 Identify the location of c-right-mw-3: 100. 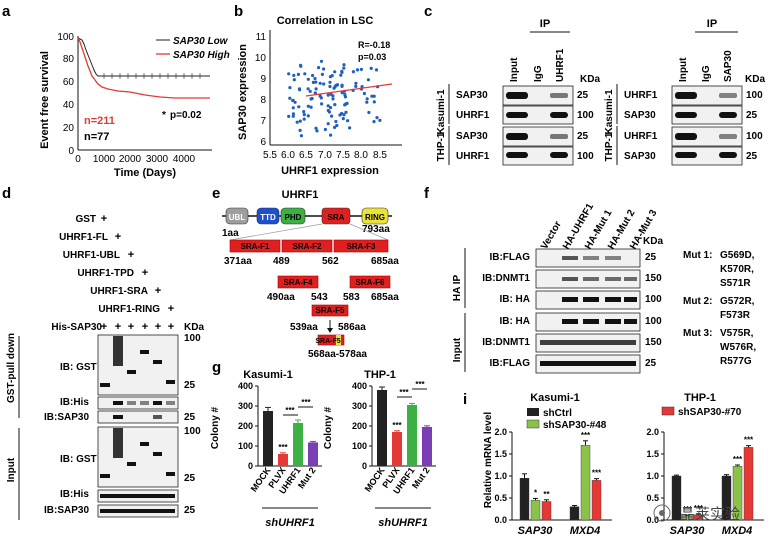
(754, 136).